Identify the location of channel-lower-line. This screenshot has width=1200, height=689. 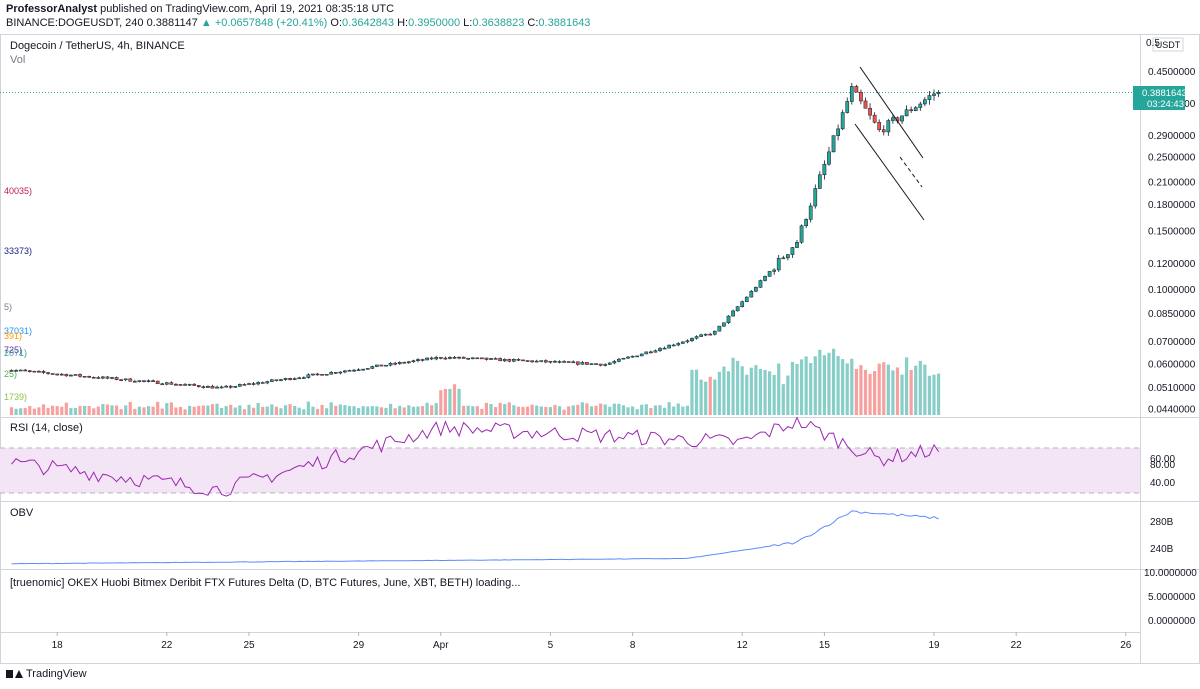
(889, 172).